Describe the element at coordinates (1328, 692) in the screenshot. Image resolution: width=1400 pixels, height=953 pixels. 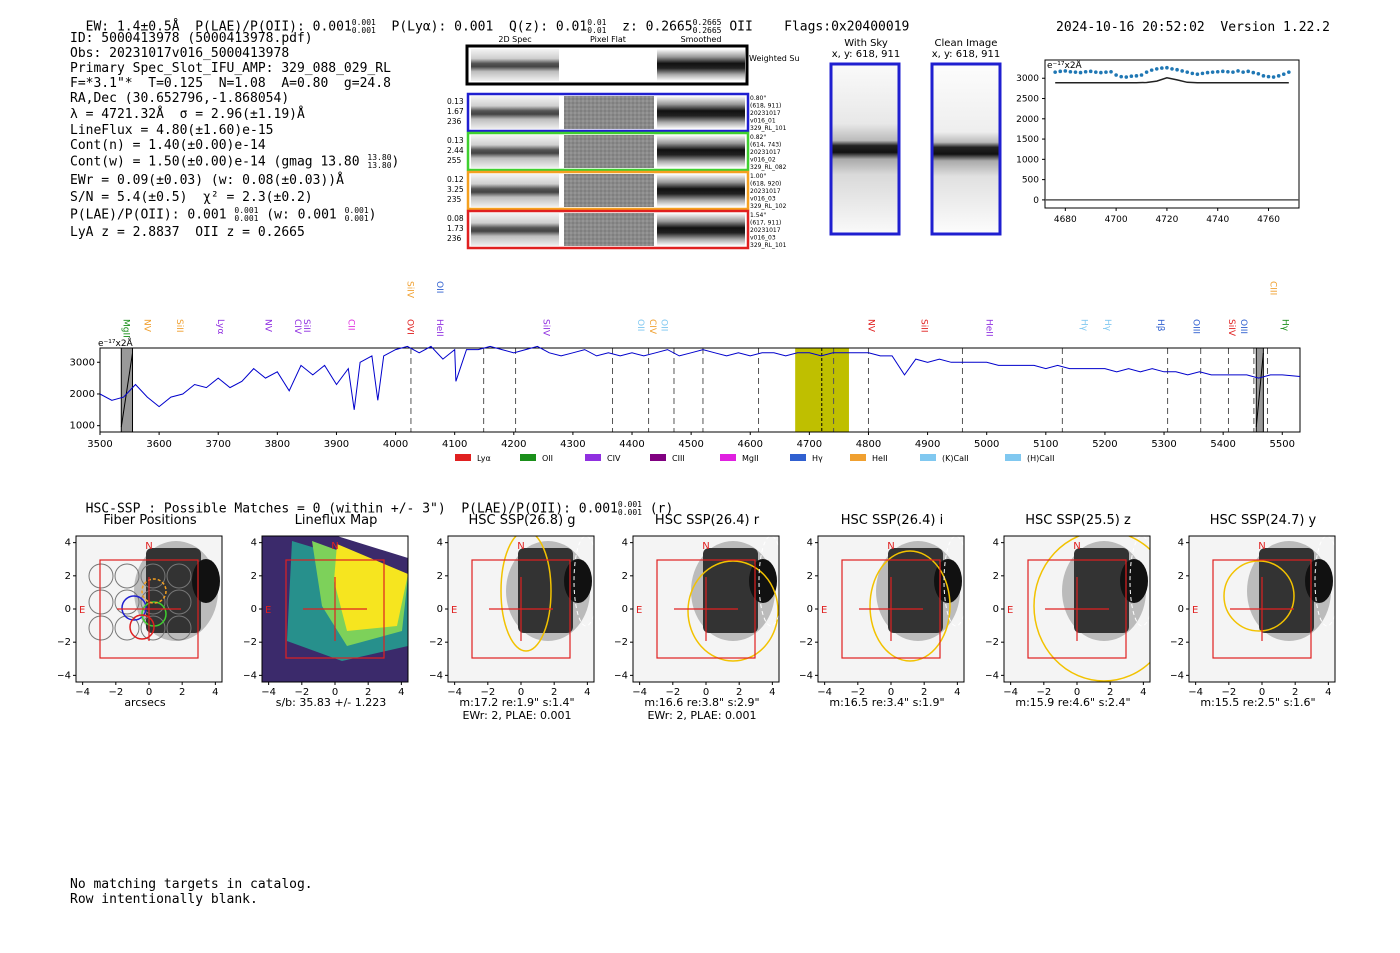
I see `cutout-xtick-label: 4` at that location.